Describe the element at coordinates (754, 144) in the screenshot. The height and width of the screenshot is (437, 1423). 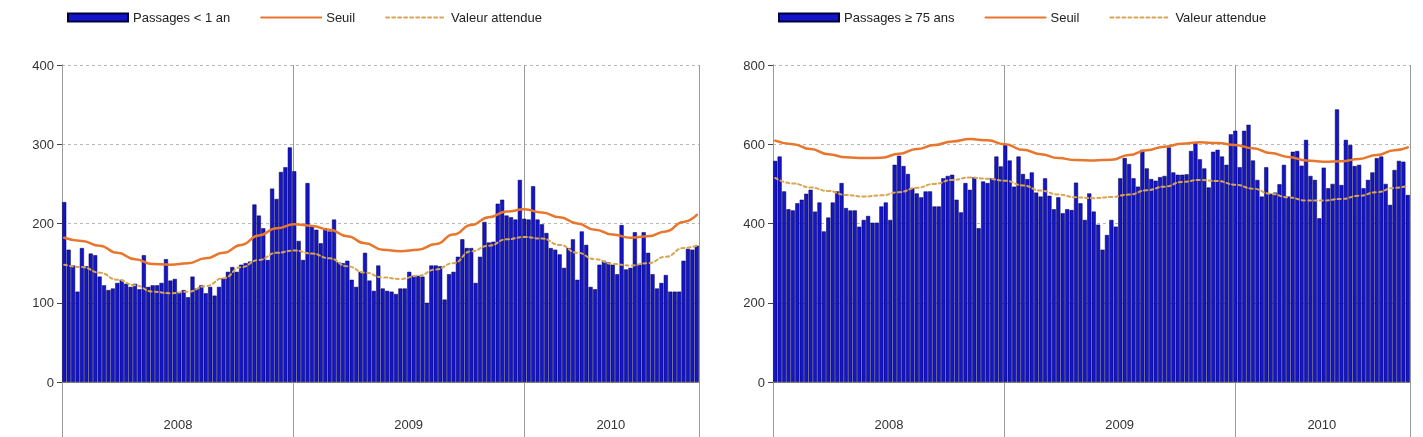
I see `y-tick-label: 600` at that location.